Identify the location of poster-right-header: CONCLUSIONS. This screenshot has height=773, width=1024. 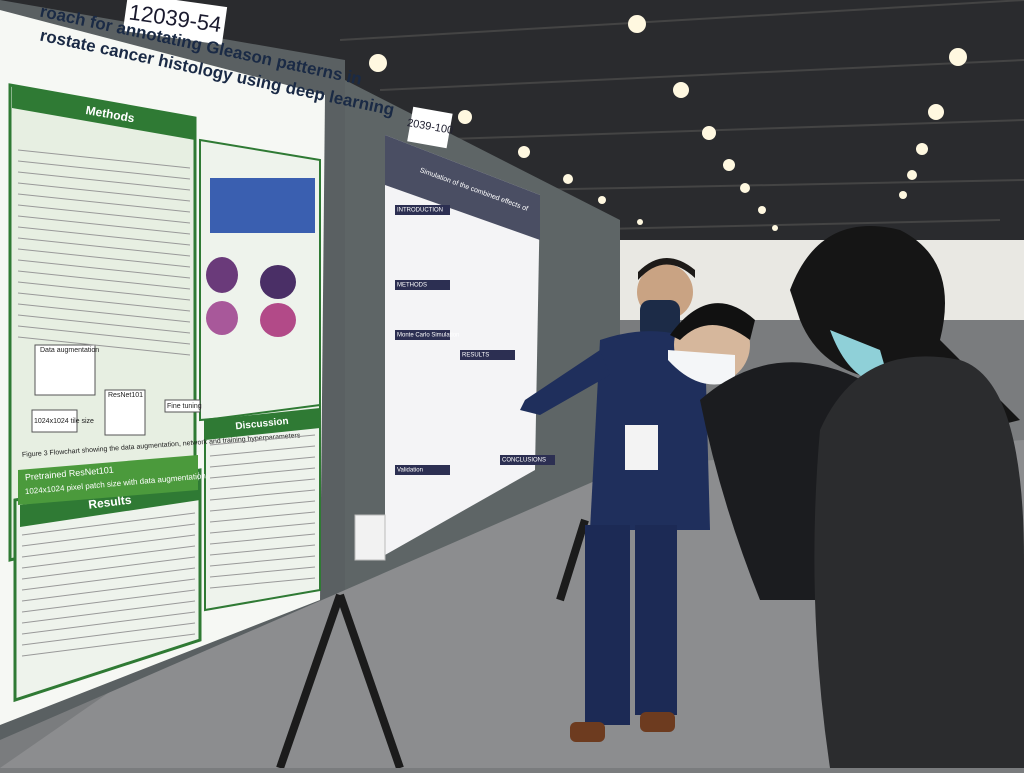
(524, 461).